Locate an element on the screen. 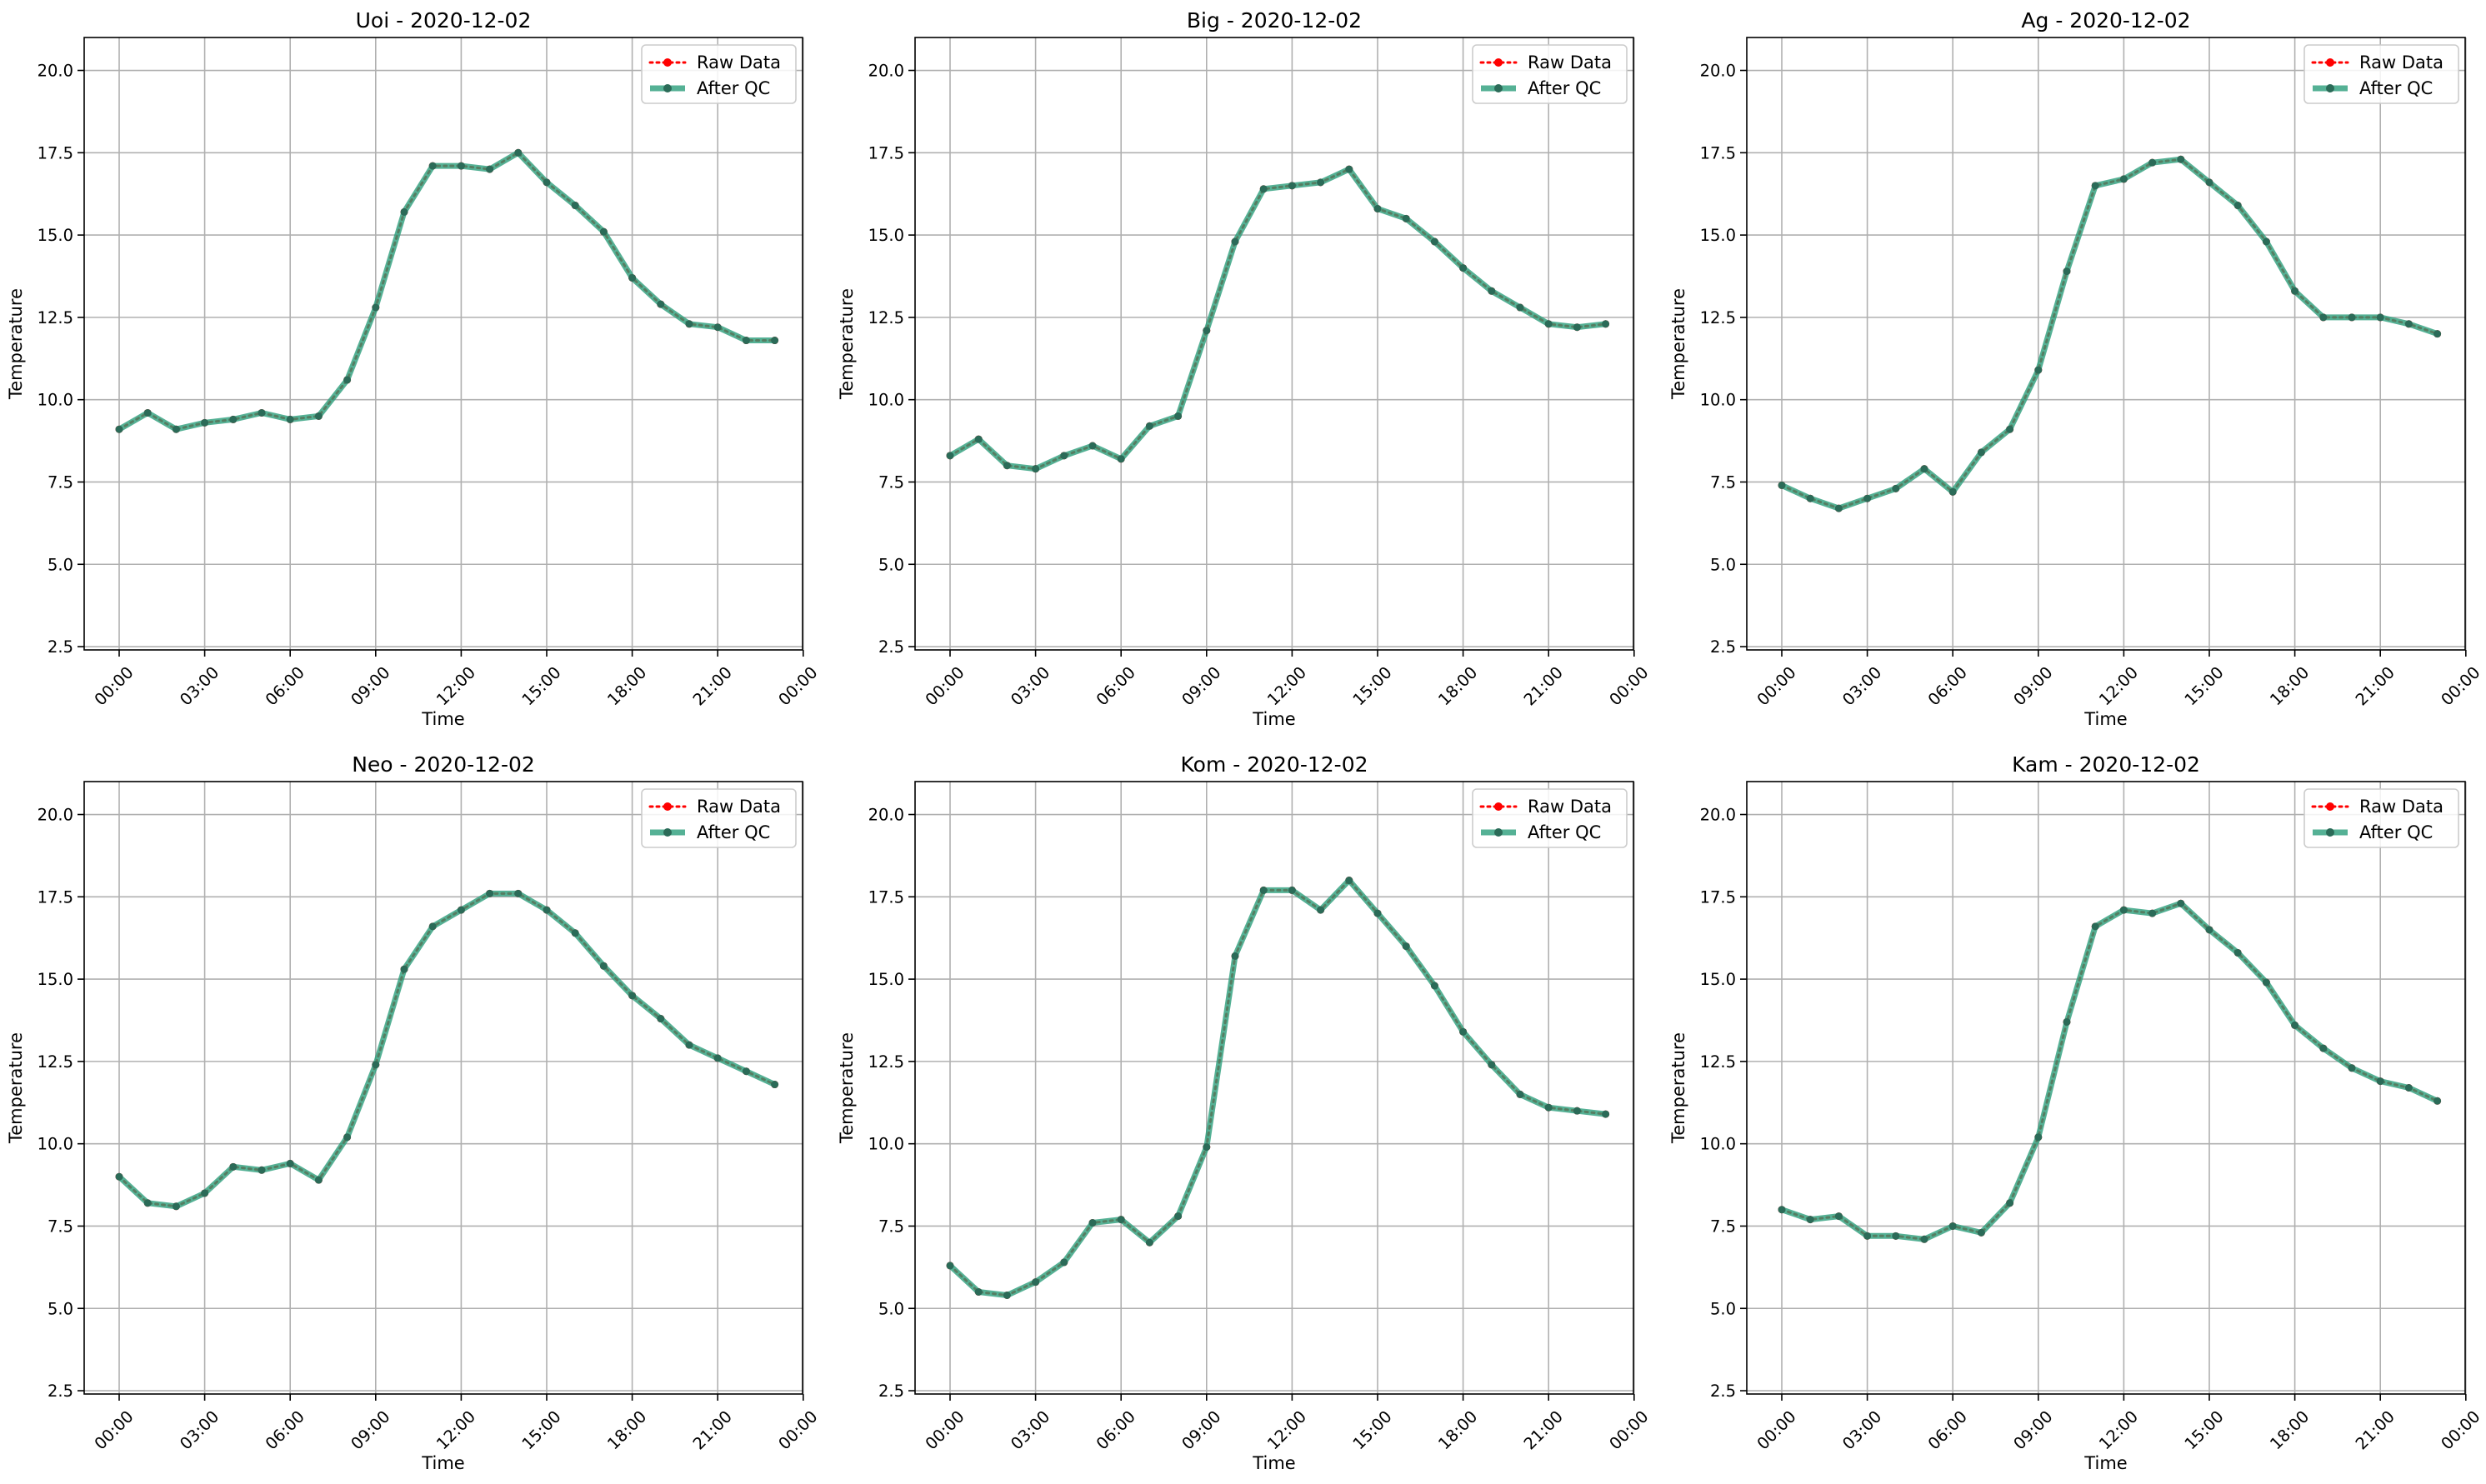 The height and width of the screenshot is (1484, 2486). series-line-raw-data is located at coordinates (2109, 333).